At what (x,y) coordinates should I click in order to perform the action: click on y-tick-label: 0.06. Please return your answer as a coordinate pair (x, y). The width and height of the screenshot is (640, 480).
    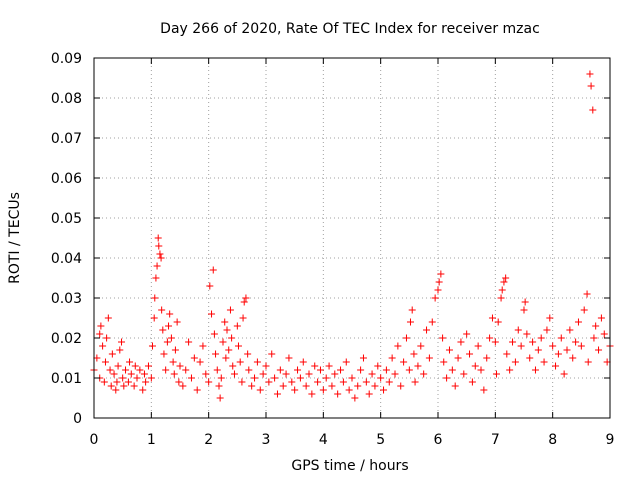
    Looking at the image, I should click on (66, 179).